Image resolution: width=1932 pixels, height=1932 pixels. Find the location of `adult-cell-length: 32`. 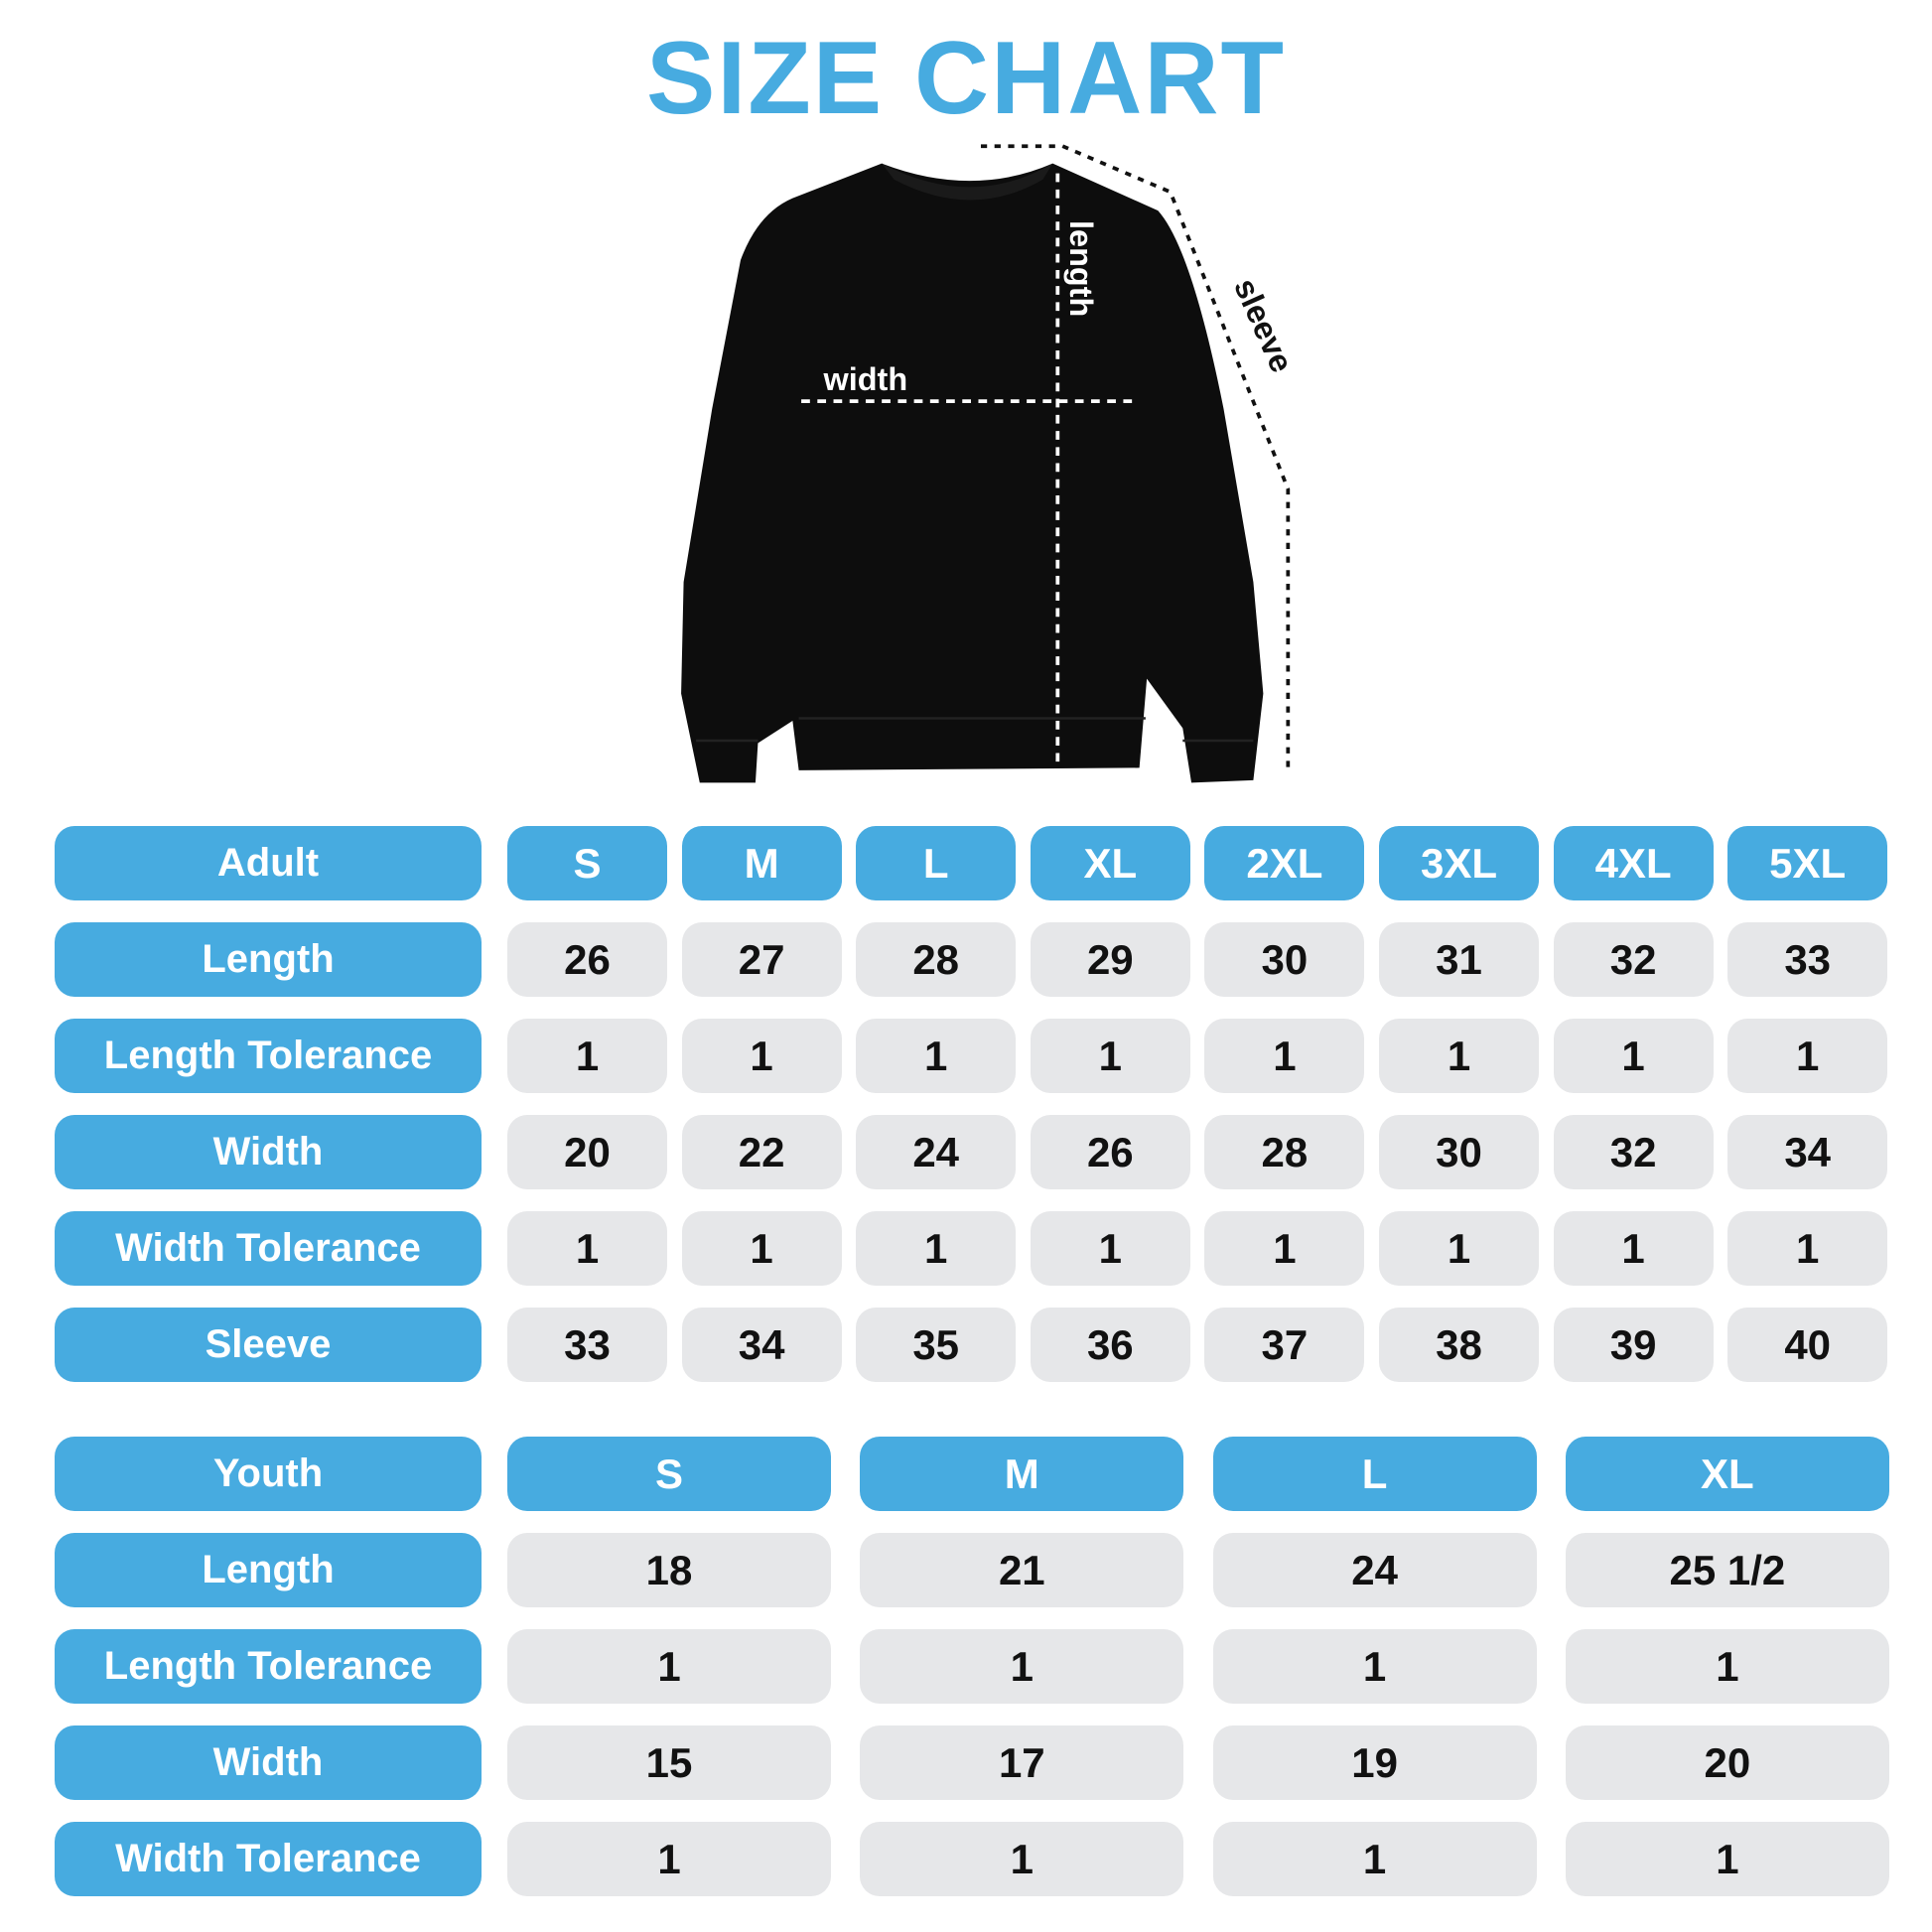

adult-cell-length: 32 is located at coordinates (1634, 959).